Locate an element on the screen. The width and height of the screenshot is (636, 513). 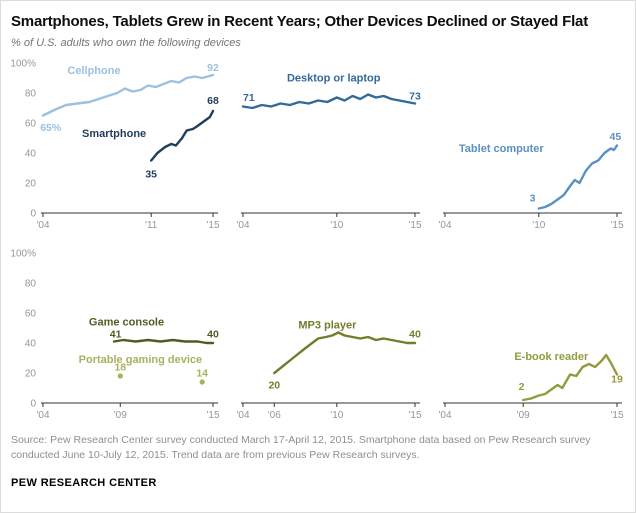
chart-panel-tablet: '04 '10 '15 Tablet computer 3 45 is located at coordinates (532, 144).